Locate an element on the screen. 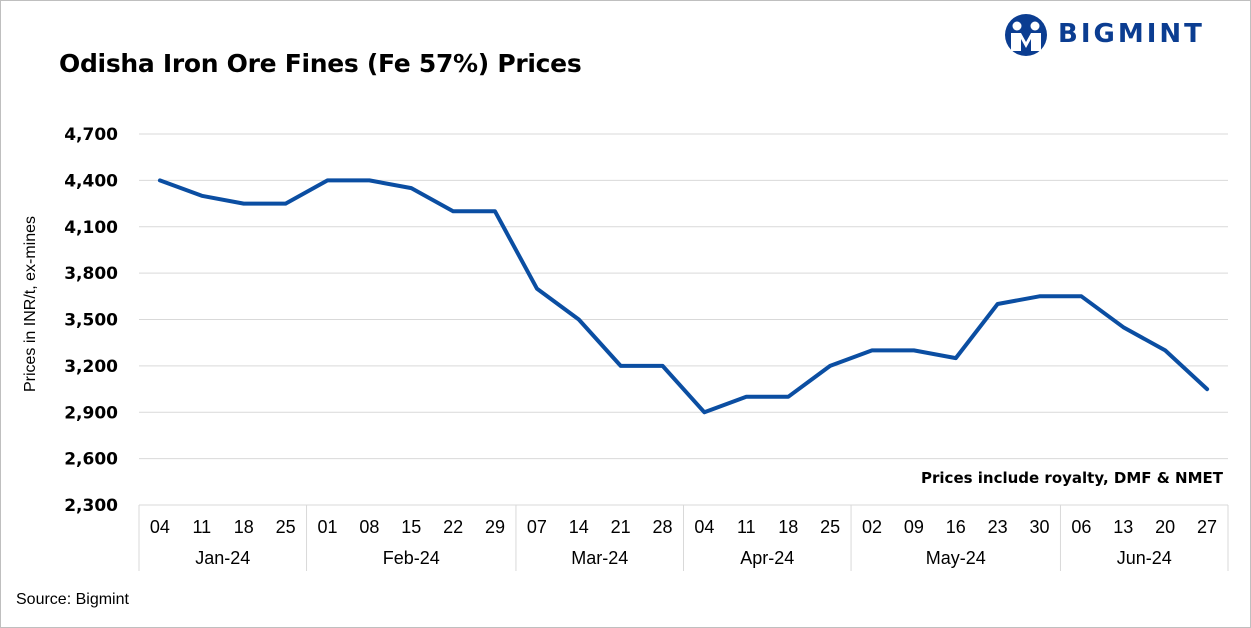 The height and width of the screenshot is (628, 1251). x-tick-label: 02 is located at coordinates (872, 527).